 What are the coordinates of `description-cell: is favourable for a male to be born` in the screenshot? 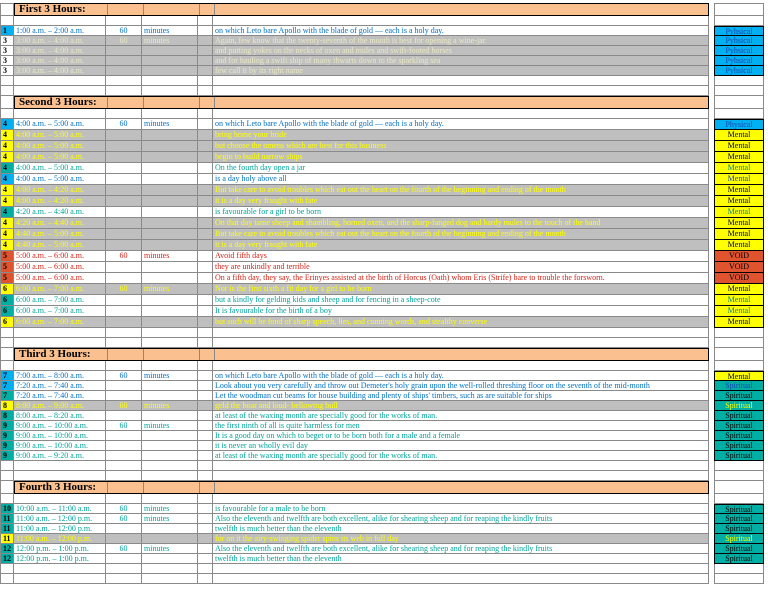 It's located at (461, 509).